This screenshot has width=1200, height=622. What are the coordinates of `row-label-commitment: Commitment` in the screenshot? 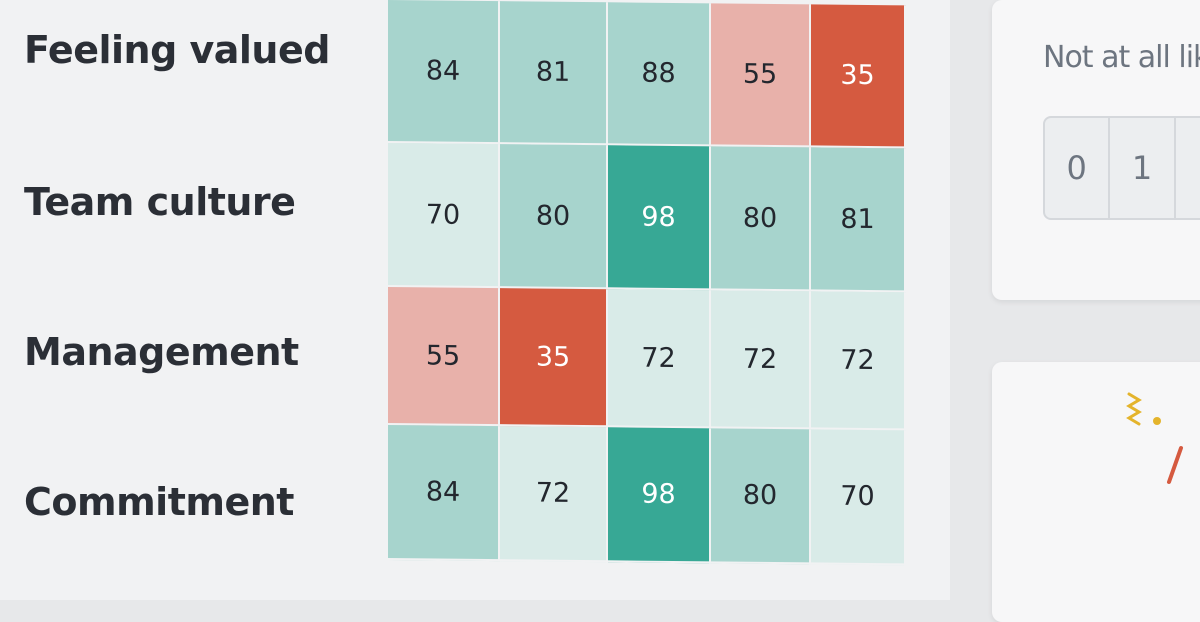 It's located at (159, 502).